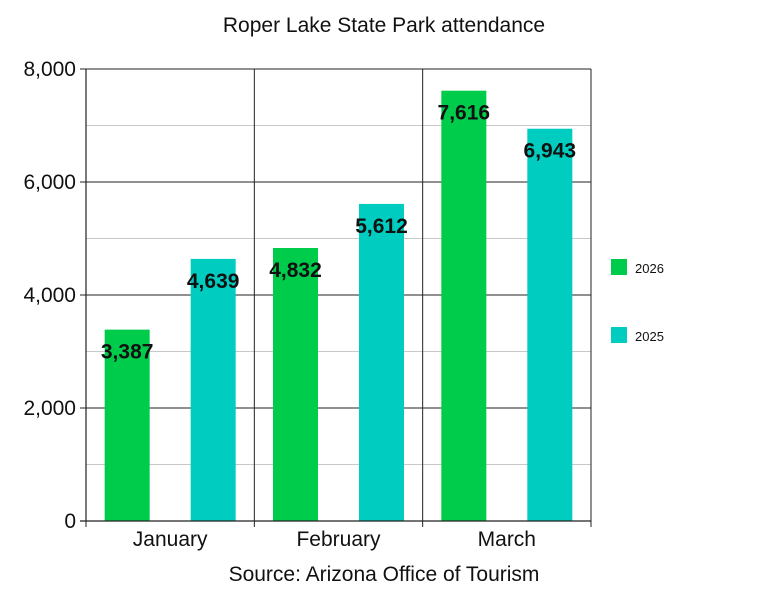 This screenshot has width=768, height=592. Describe the element at coordinates (619, 335) in the screenshot. I see `legend-swatch-2025` at that location.